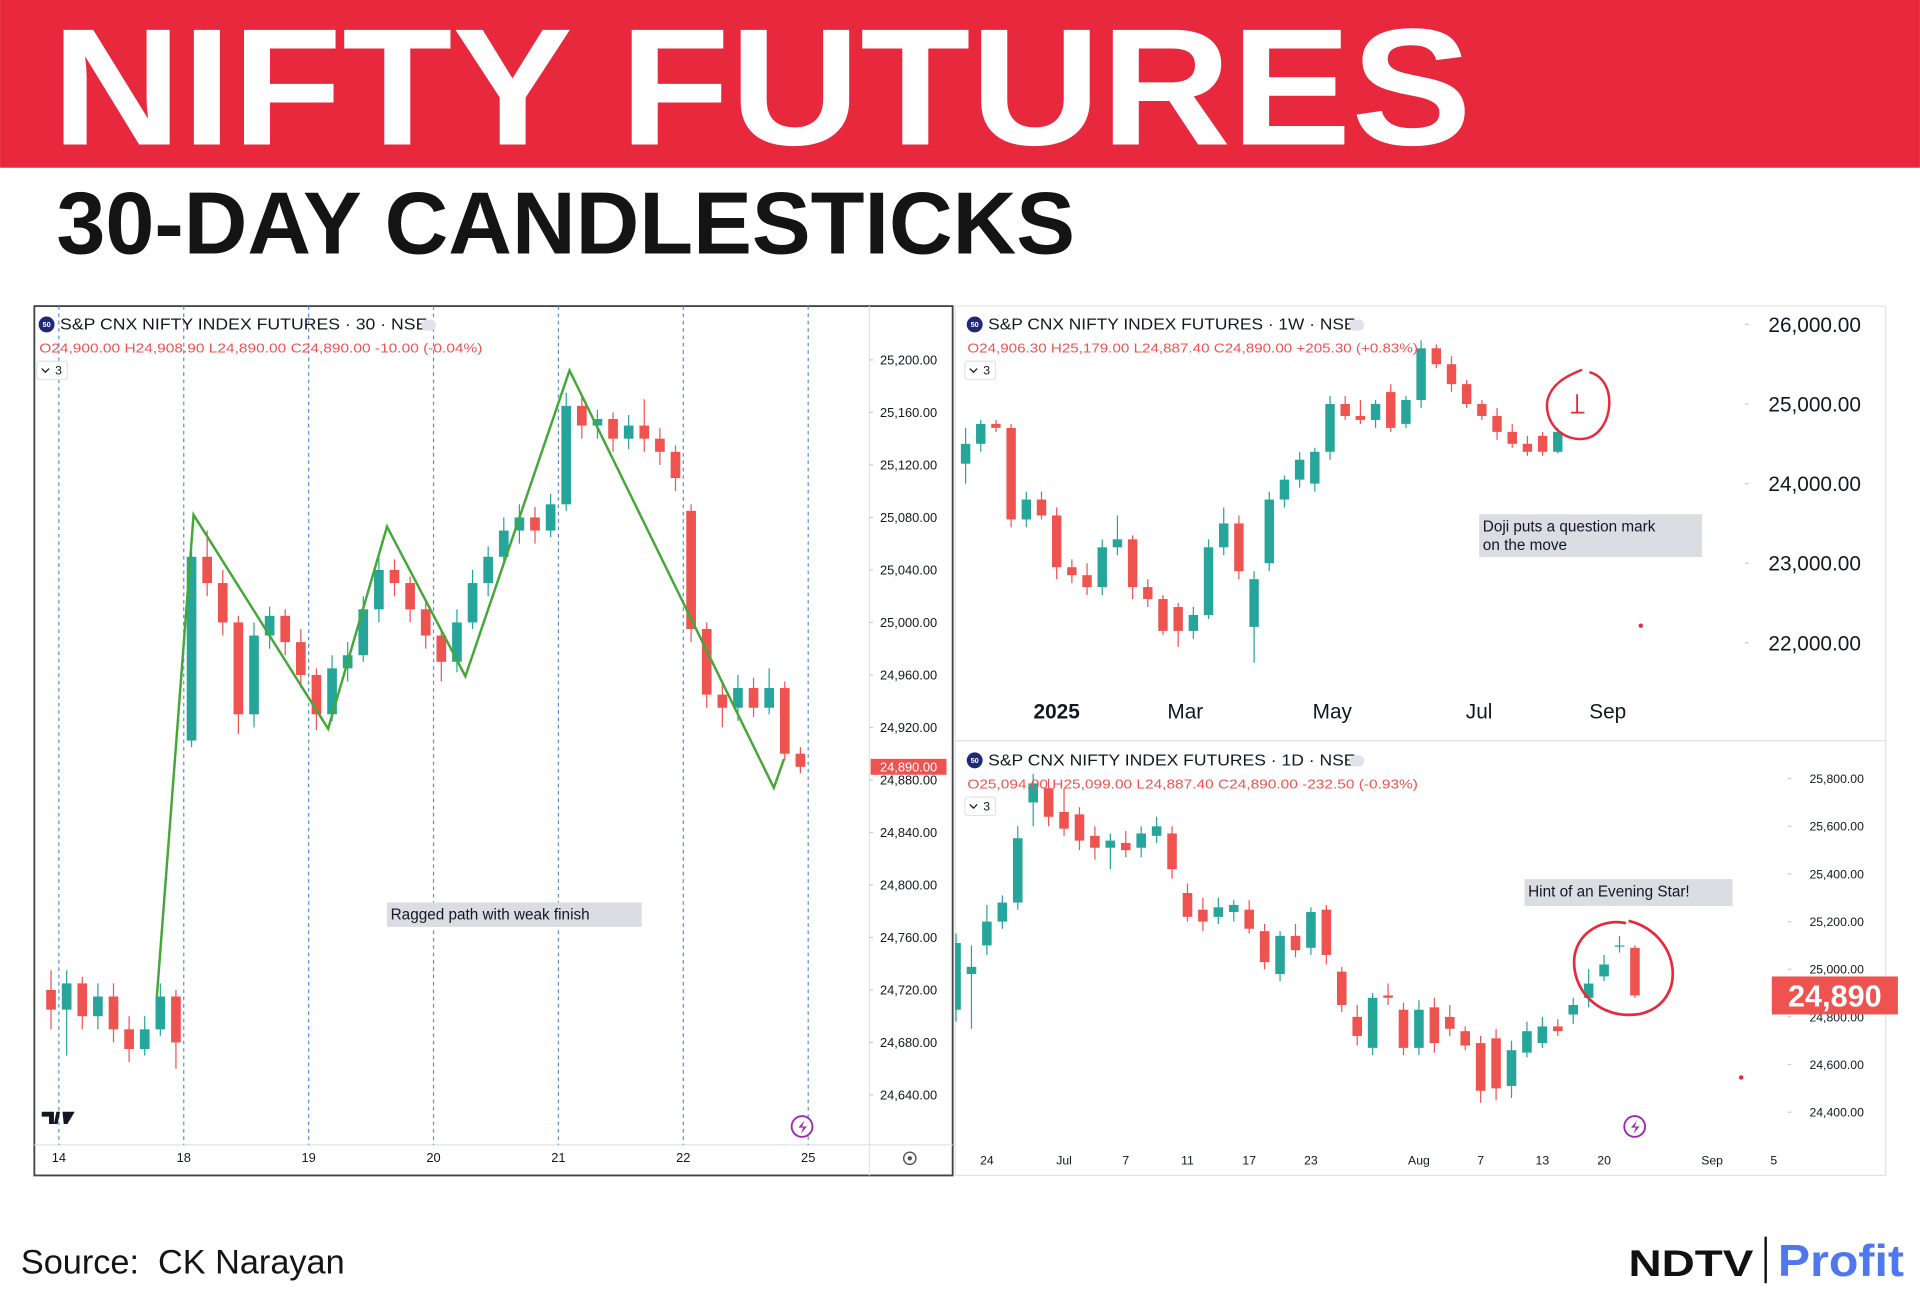 Image resolution: width=1920 pixels, height=1304 pixels. I want to click on indicator-box, so click(980, 806).